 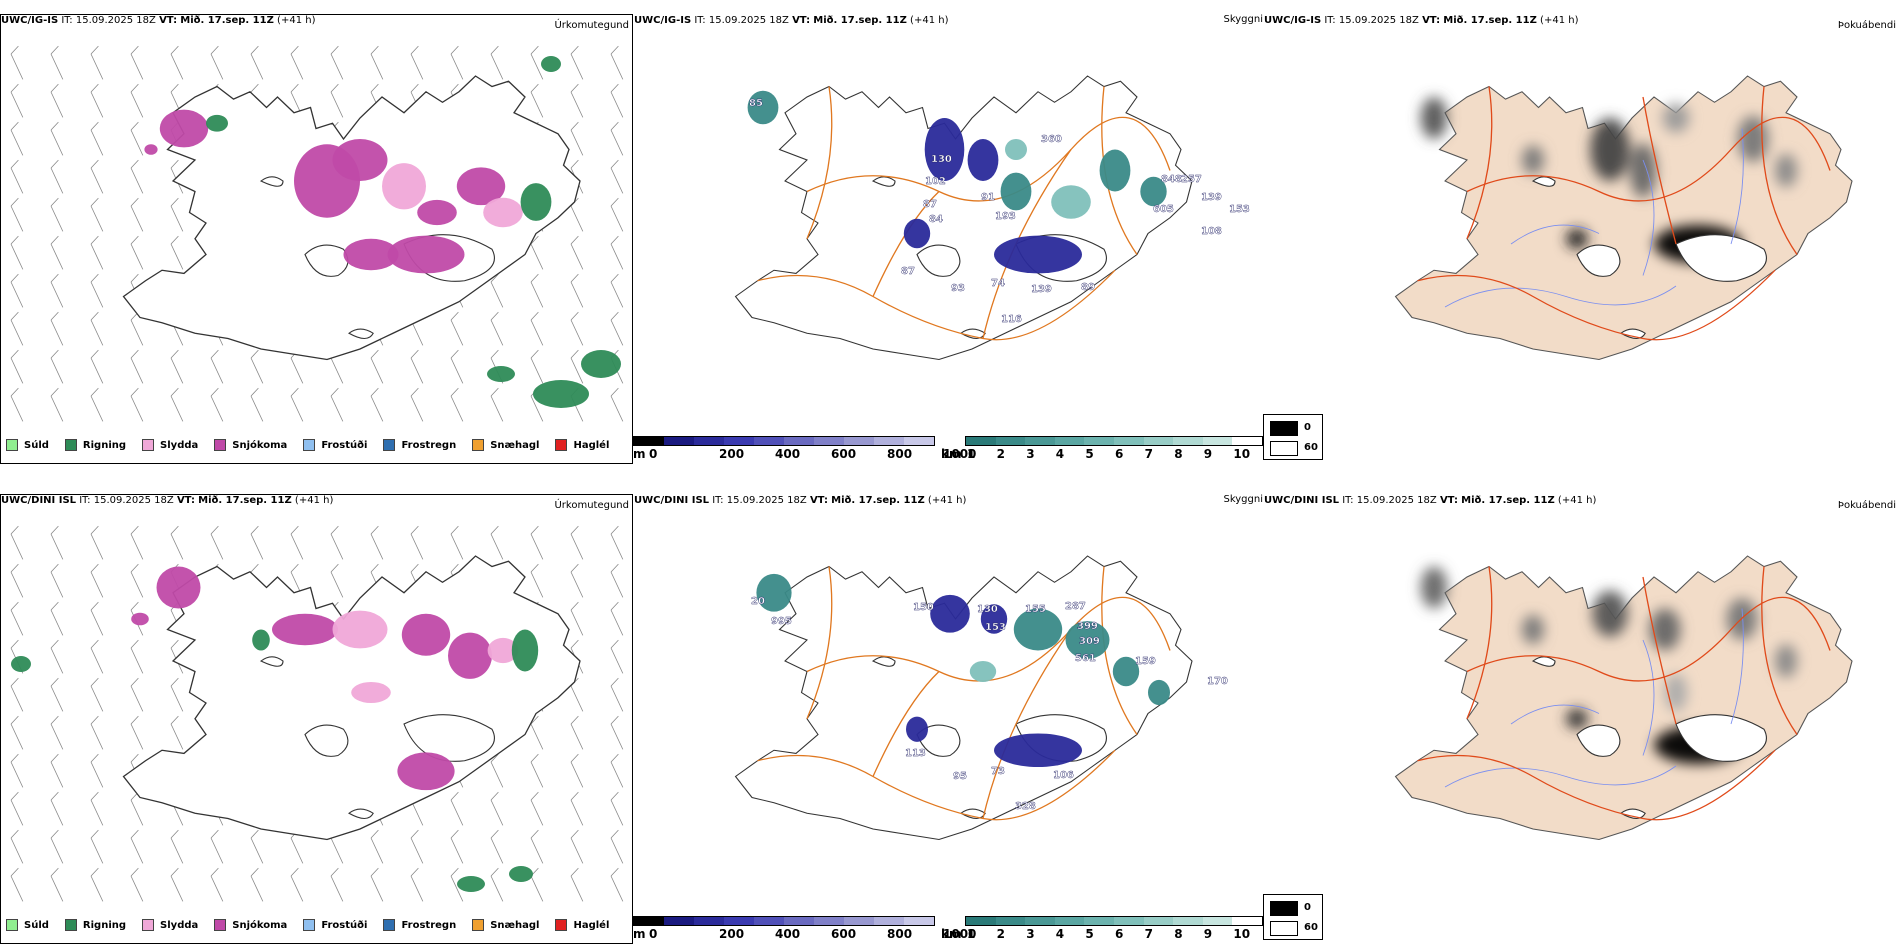 I want to click on legend-item: Snæhagl, so click(x=505, y=445).